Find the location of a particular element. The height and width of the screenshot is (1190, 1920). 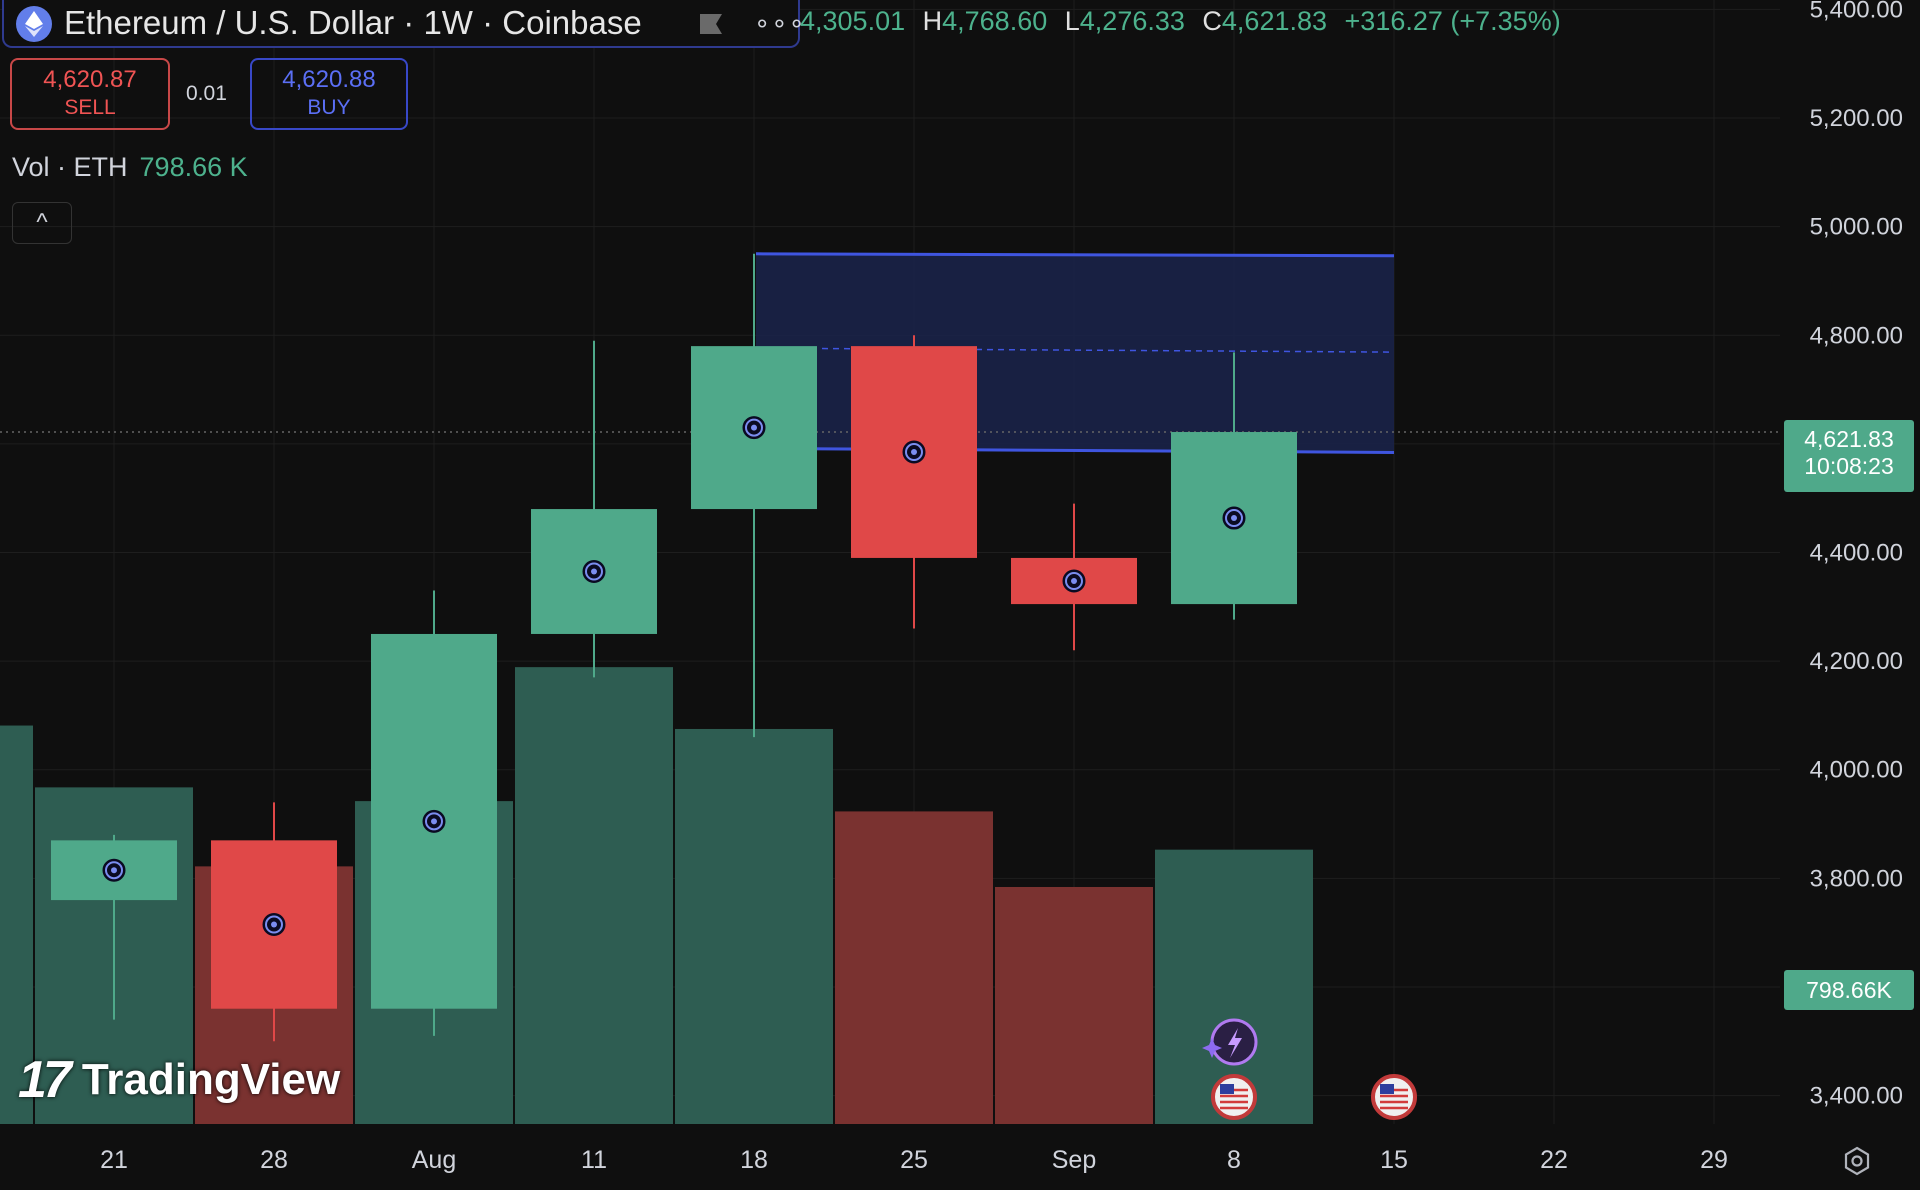

y-tick-label: 3,800.00 is located at coordinates (1856, 878).